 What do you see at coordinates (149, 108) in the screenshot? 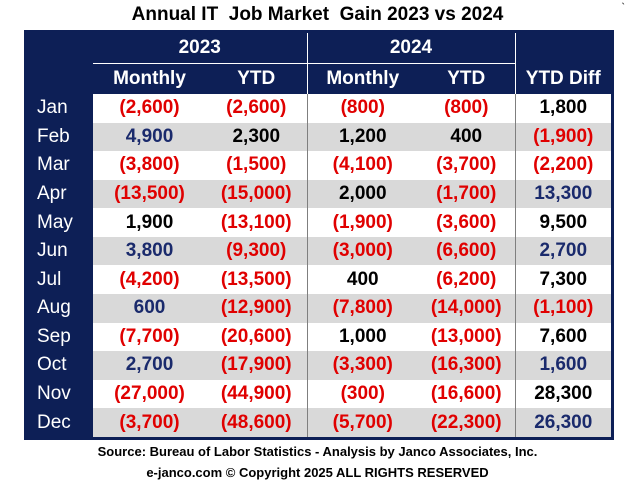
I see `cell-monthly-2023: (2,600)` at bounding box center [149, 108].